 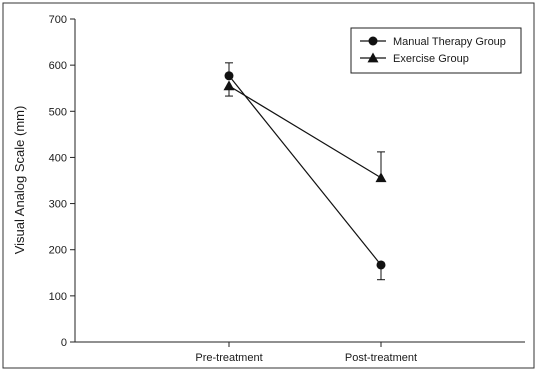 I want to click on legend-manual-therapy-marker, so click(x=373, y=41).